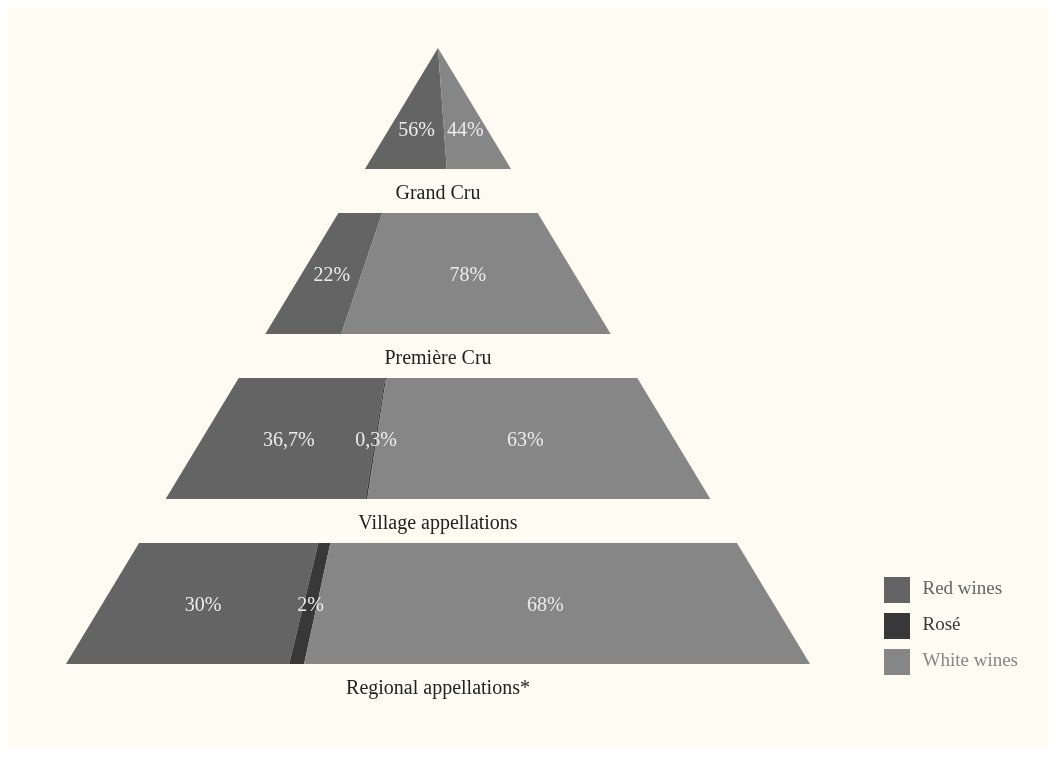  Describe the element at coordinates (465, 128) in the screenshot. I see `data-label: 44%` at that location.